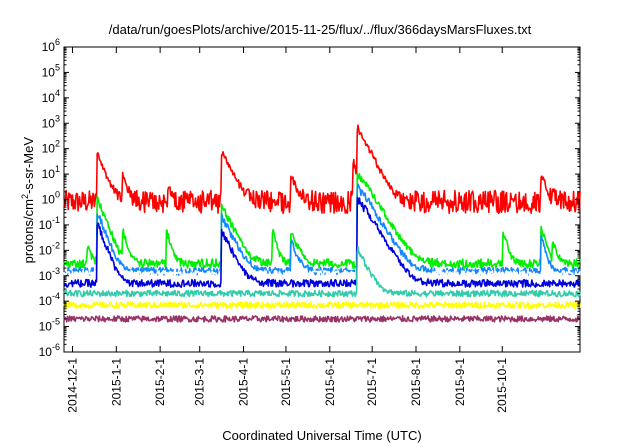 The height and width of the screenshot is (448, 640). Describe the element at coordinates (57, 195) in the screenshot. I see `y-tick-exponent: 0` at that location.